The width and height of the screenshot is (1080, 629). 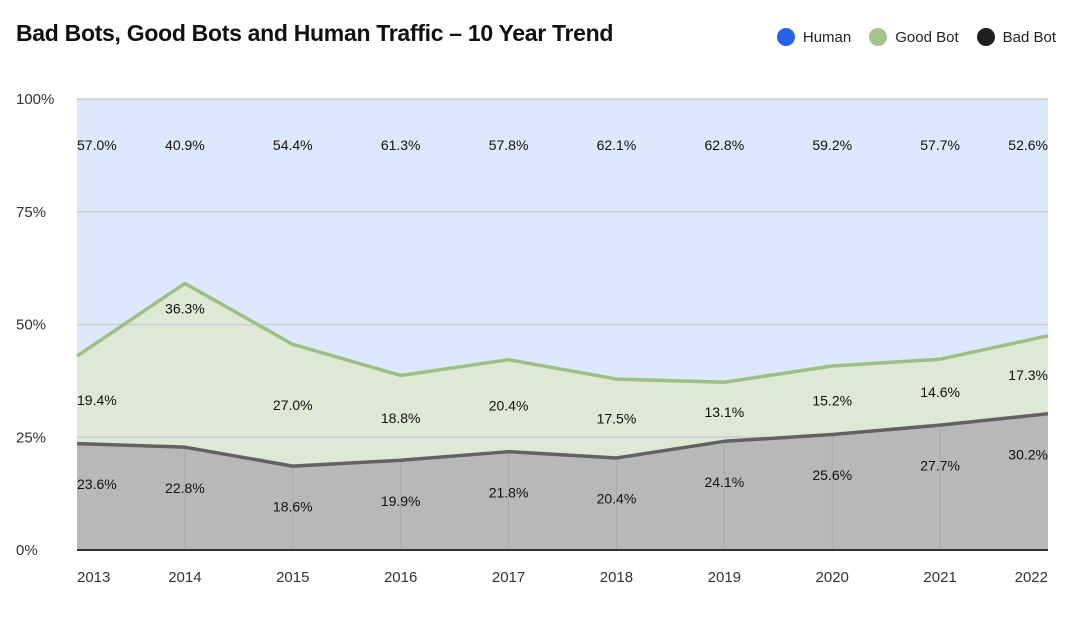 I want to click on x-tick-label: 2018, so click(x=616, y=577).